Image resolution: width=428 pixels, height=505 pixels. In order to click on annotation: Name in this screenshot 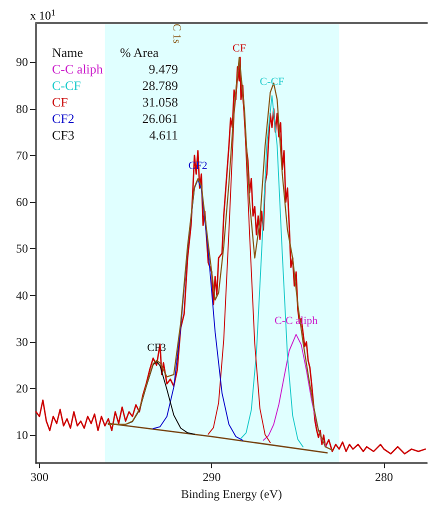, I will do `click(68, 52)`.